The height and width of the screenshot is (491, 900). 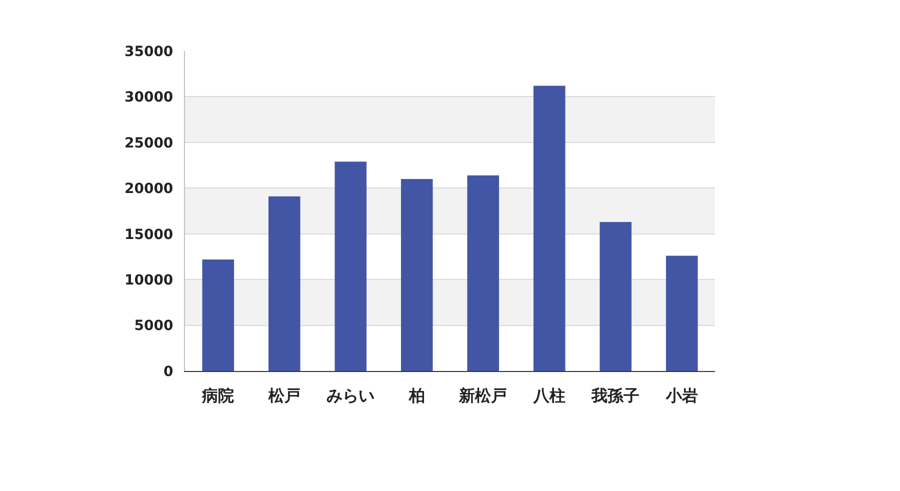 I want to click on y-tick-label: 15000, so click(x=149, y=234).